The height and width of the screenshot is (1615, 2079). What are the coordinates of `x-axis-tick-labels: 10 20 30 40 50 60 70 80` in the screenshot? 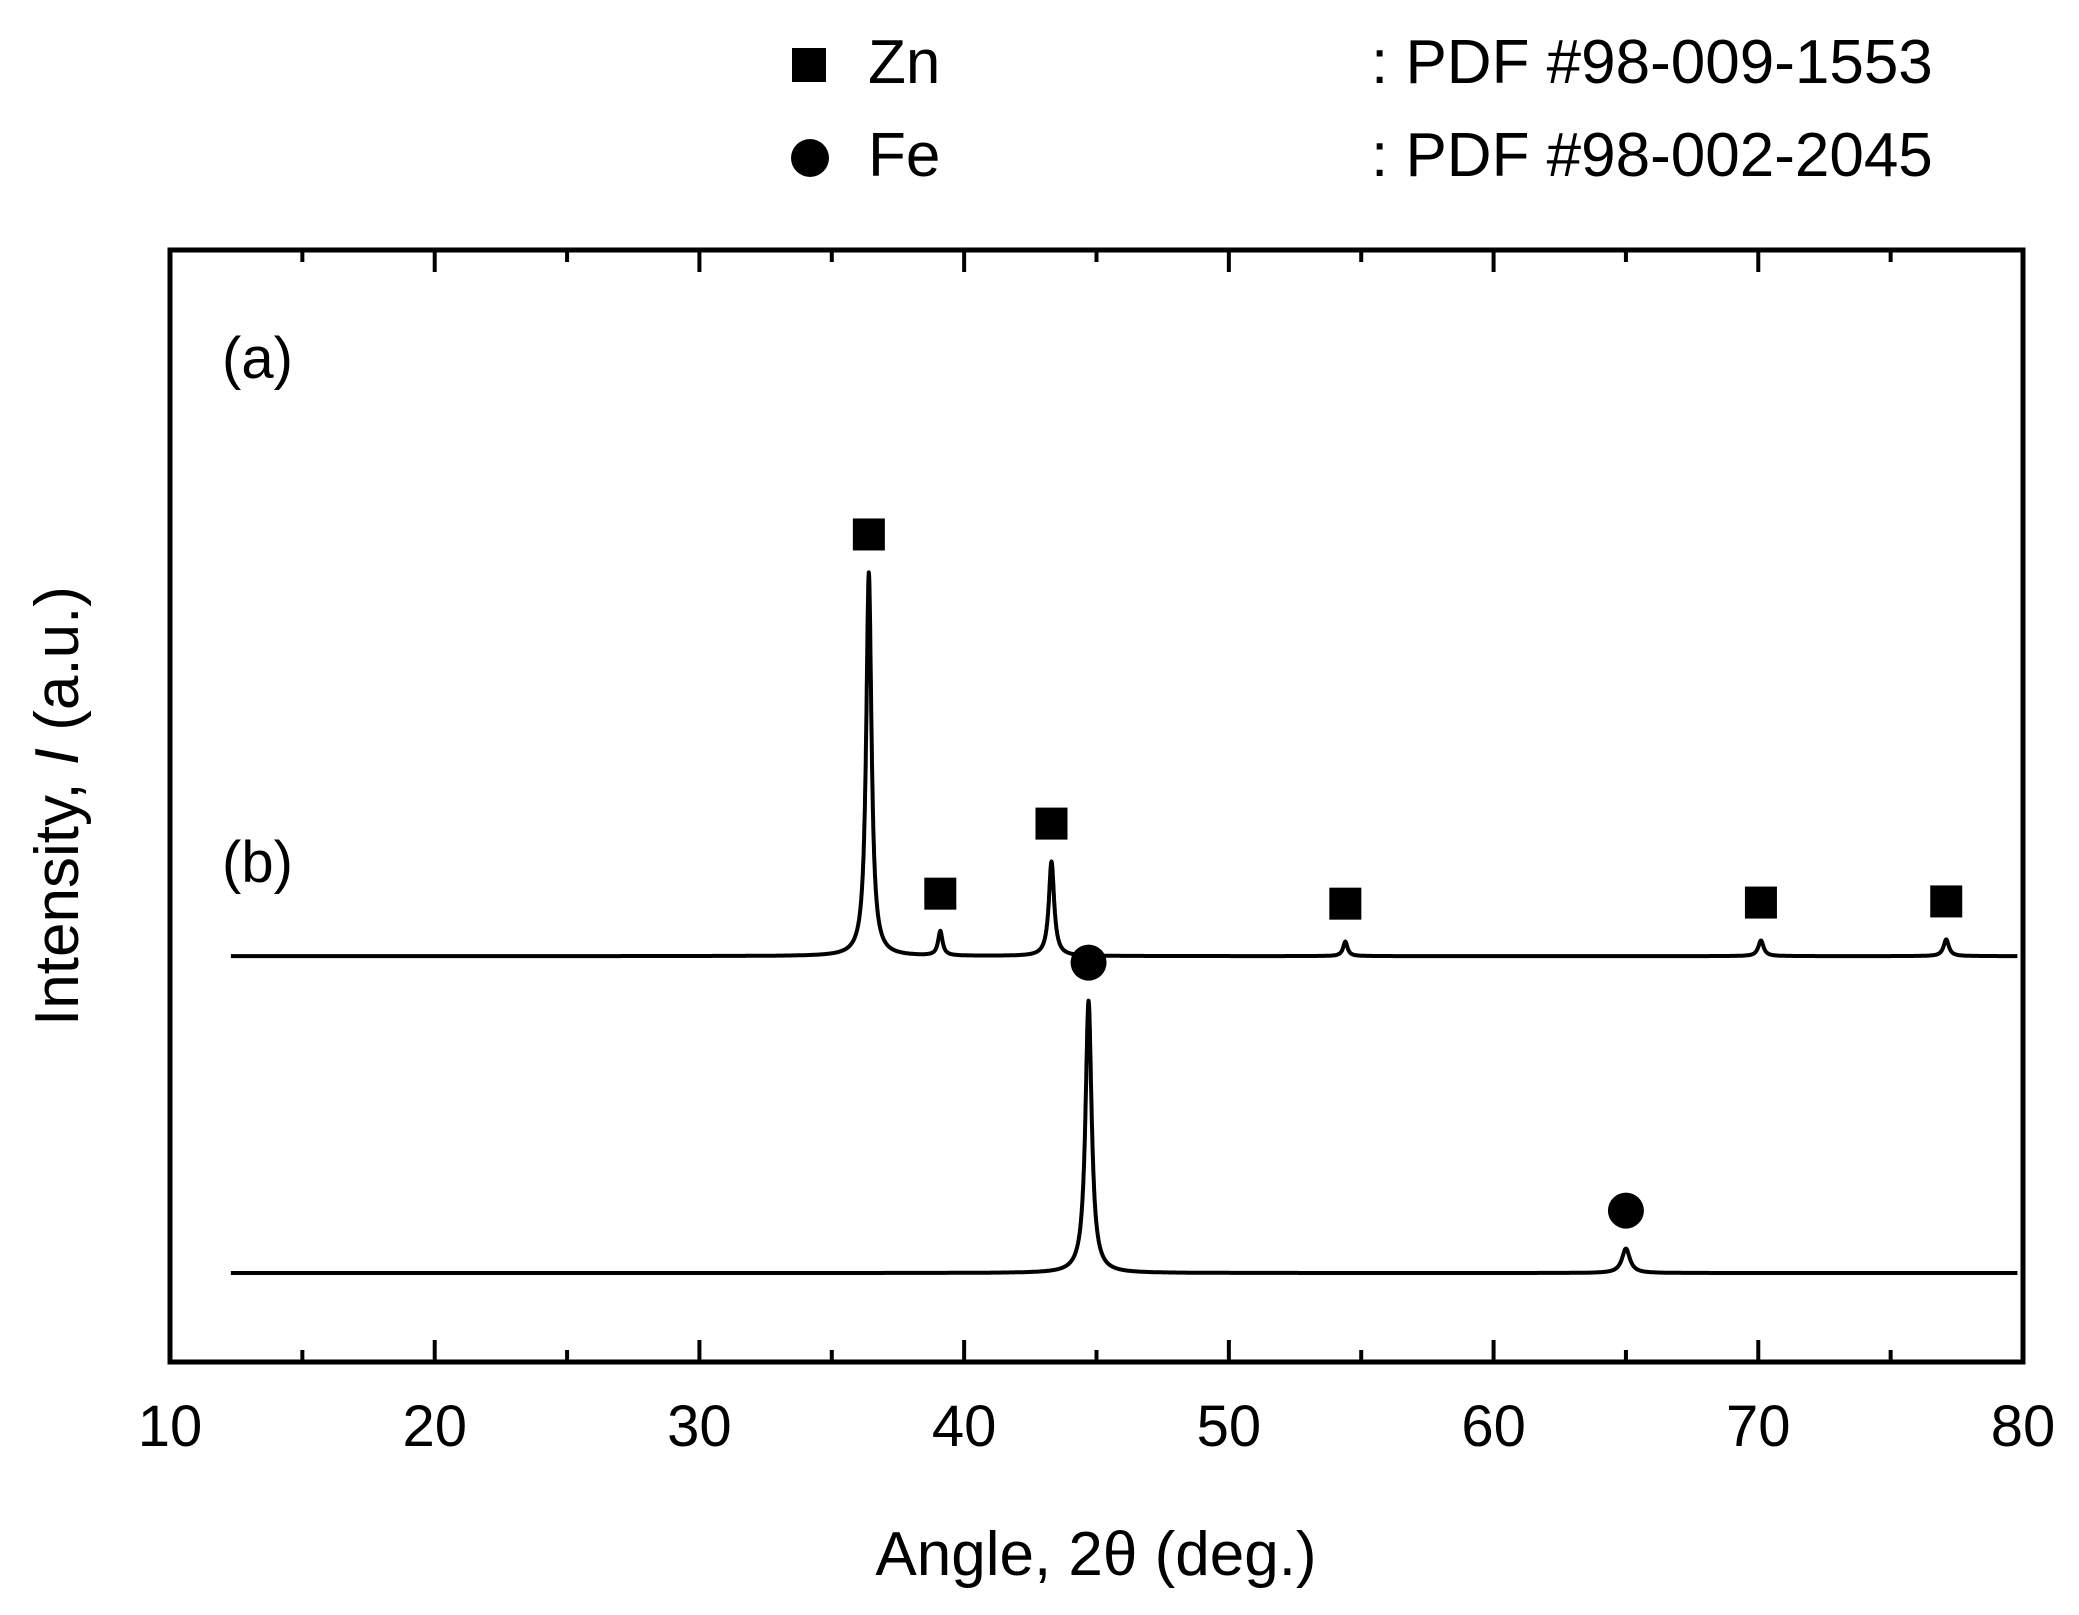 It's located at (1097, 1426).